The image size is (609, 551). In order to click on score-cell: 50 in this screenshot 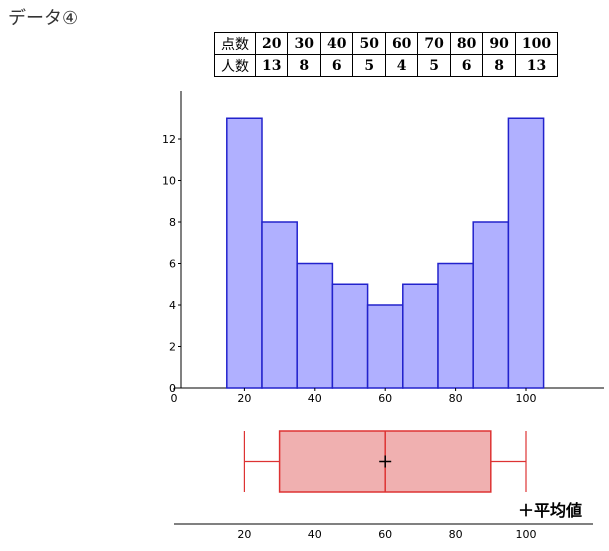, I will do `click(369, 43)`.